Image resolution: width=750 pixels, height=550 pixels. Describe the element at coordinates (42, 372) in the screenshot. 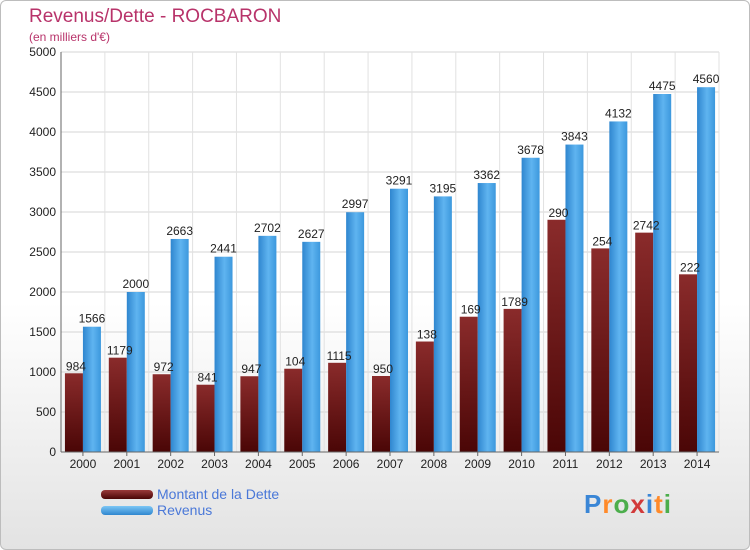

I see `y-tick-label: 1000` at that location.